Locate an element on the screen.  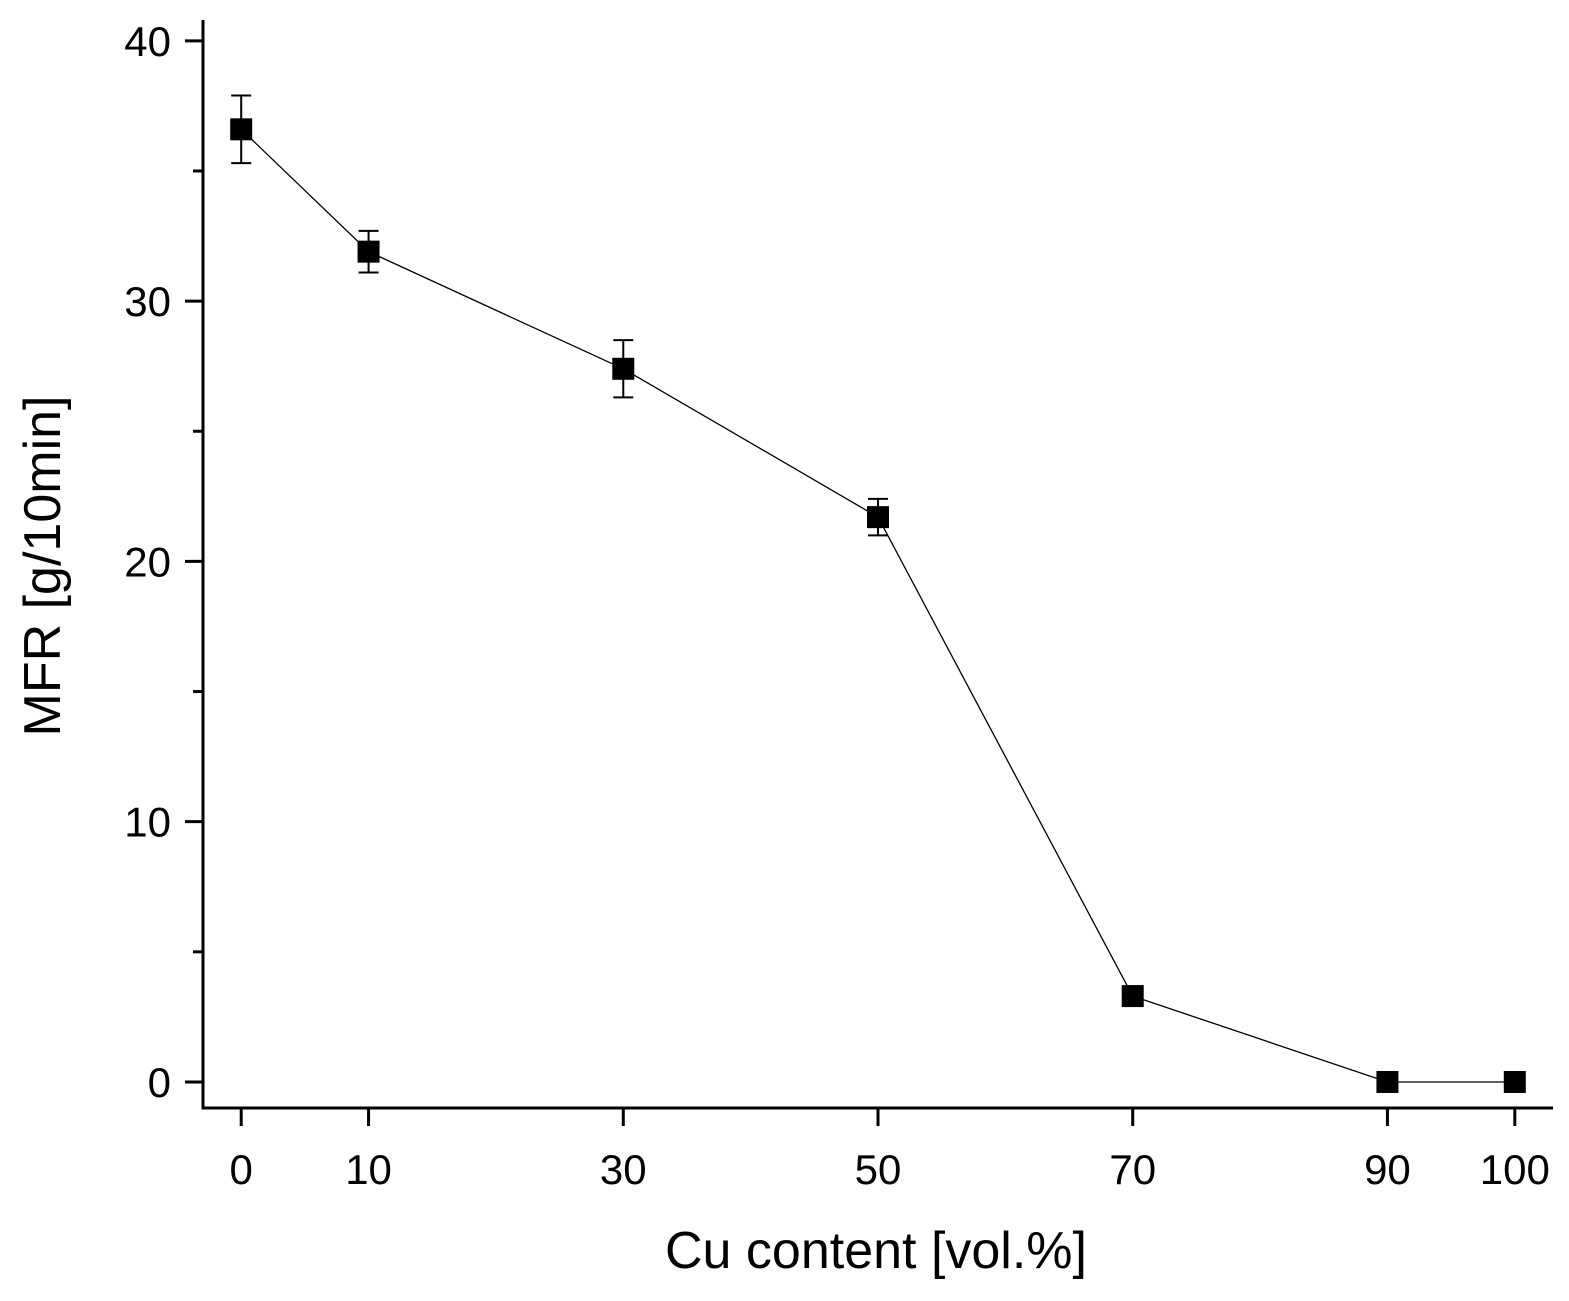
y-tick-label: 10 is located at coordinates (147, 822).